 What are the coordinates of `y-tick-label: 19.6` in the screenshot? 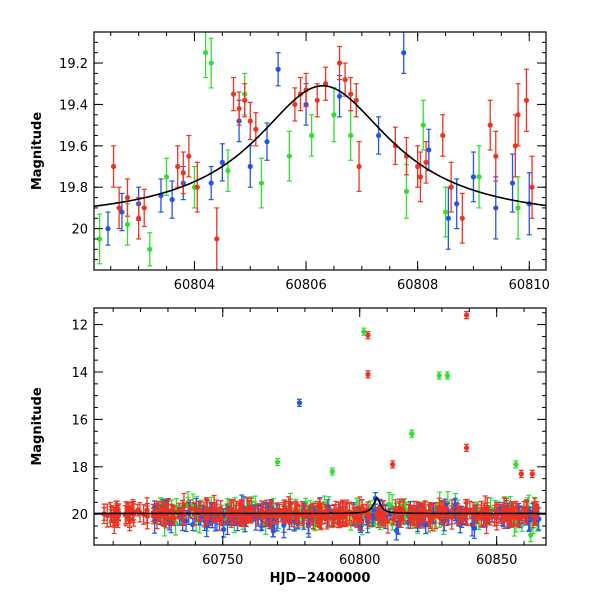 It's located at (73, 147).